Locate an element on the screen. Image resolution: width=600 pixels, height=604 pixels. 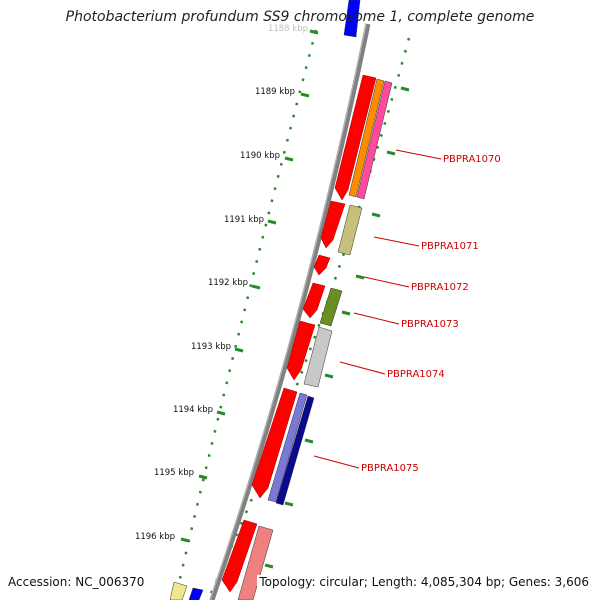
olive-feature is located at coordinates (331, 307).